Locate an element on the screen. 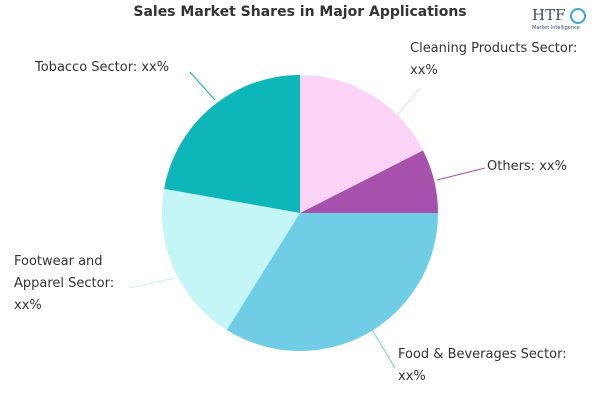 Image resolution: width=600 pixels, height=400 pixels. label-cleaning-products: Cleaning Products Sector: xx% is located at coordinates (494, 59).